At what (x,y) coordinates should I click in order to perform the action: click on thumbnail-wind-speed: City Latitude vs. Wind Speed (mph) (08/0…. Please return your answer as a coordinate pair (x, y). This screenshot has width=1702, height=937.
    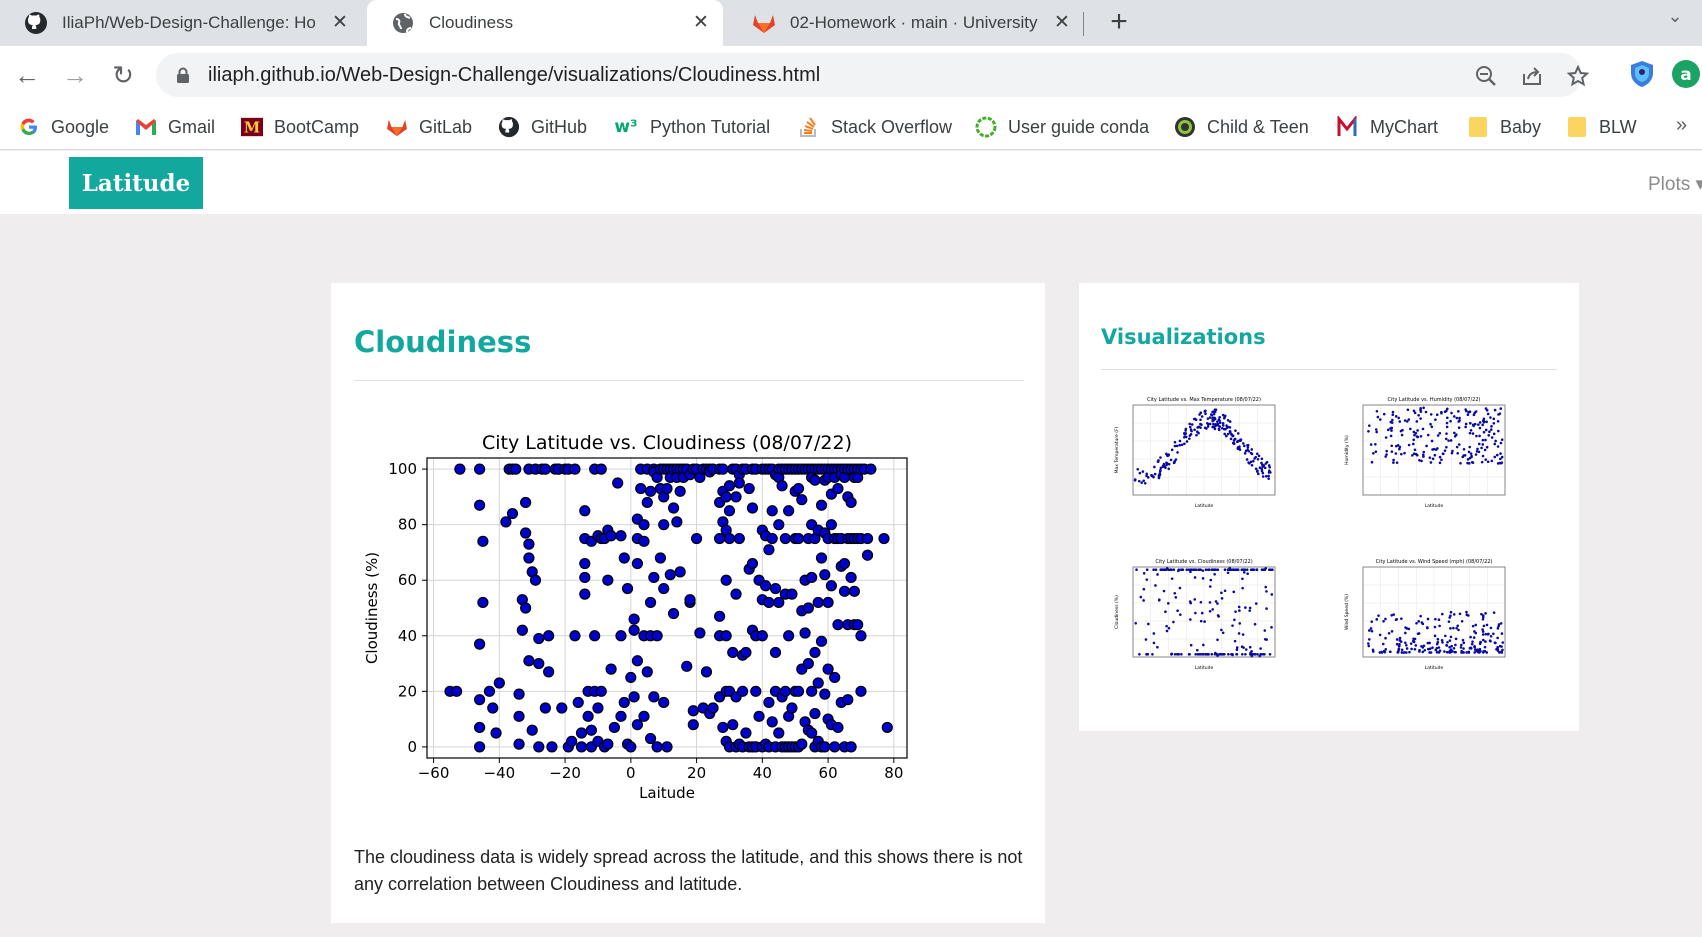
    Looking at the image, I should click on (1423, 613).